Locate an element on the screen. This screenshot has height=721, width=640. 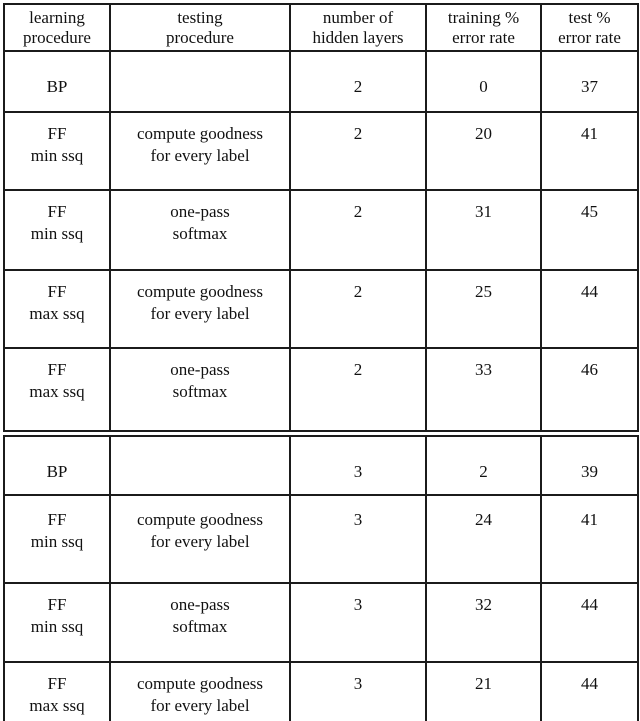
cell-test-error: 37 is located at coordinates (589, 81).